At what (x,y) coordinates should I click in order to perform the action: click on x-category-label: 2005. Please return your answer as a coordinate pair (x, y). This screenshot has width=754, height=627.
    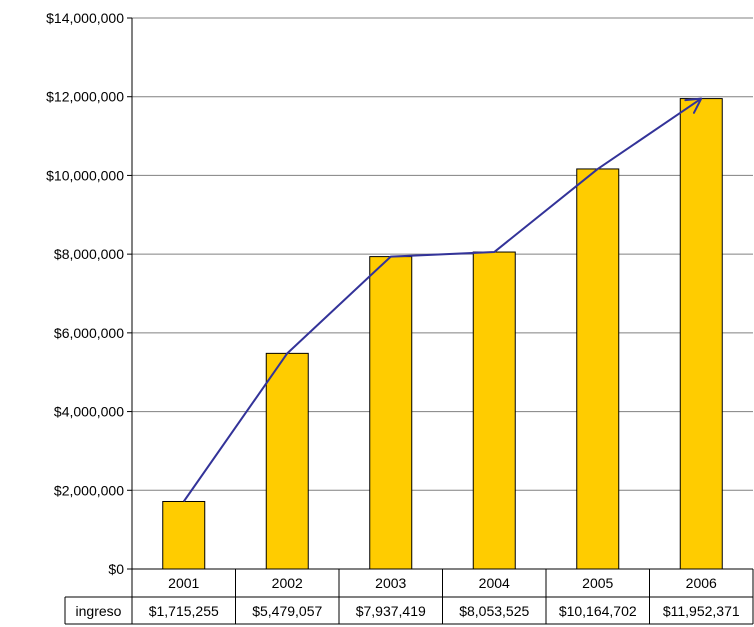
    Looking at the image, I should click on (597, 583).